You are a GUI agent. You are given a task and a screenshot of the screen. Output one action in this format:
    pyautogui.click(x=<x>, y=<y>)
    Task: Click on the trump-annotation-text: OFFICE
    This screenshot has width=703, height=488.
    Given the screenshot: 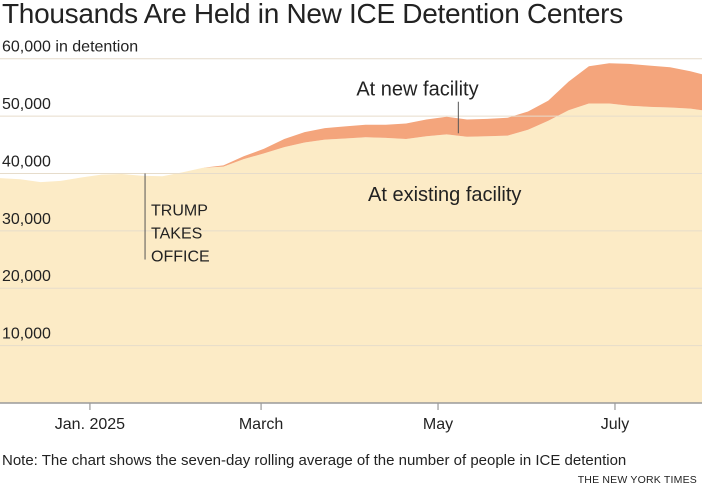 What is the action you would take?
    pyautogui.click(x=180, y=256)
    